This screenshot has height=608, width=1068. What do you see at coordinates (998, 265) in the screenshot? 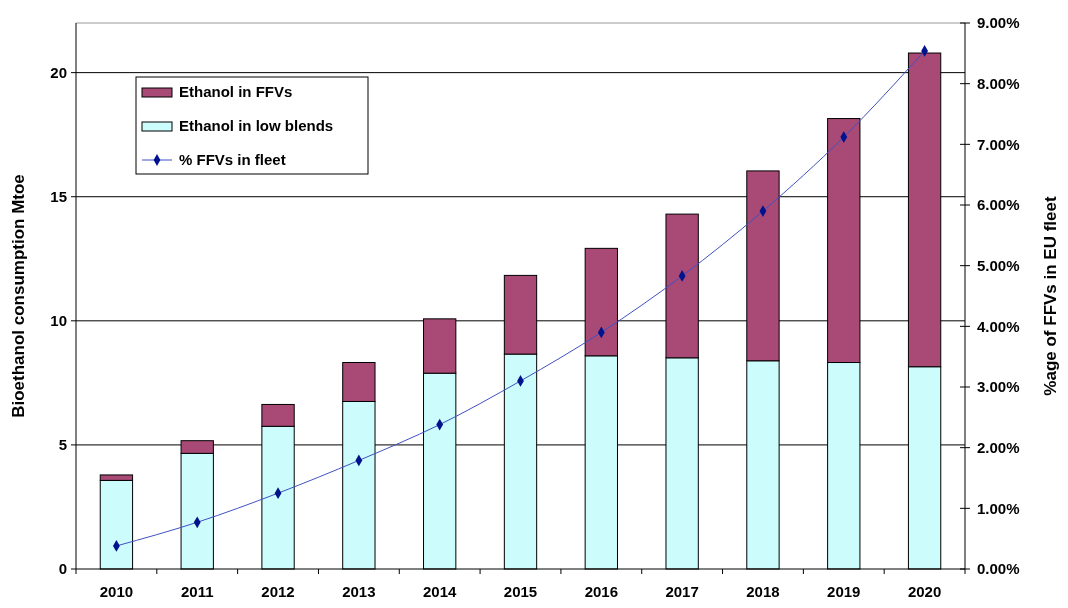
I see `y2-tick-label: 5.00%` at bounding box center [998, 265].